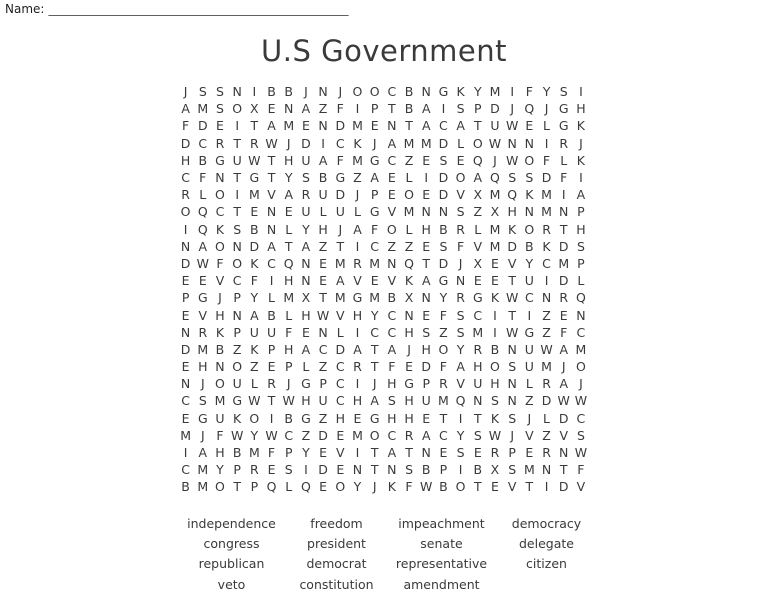 The image size is (768, 596). Describe the element at coordinates (231, 584) in the screenshot. I see `word-bank-word: veto` at that location.